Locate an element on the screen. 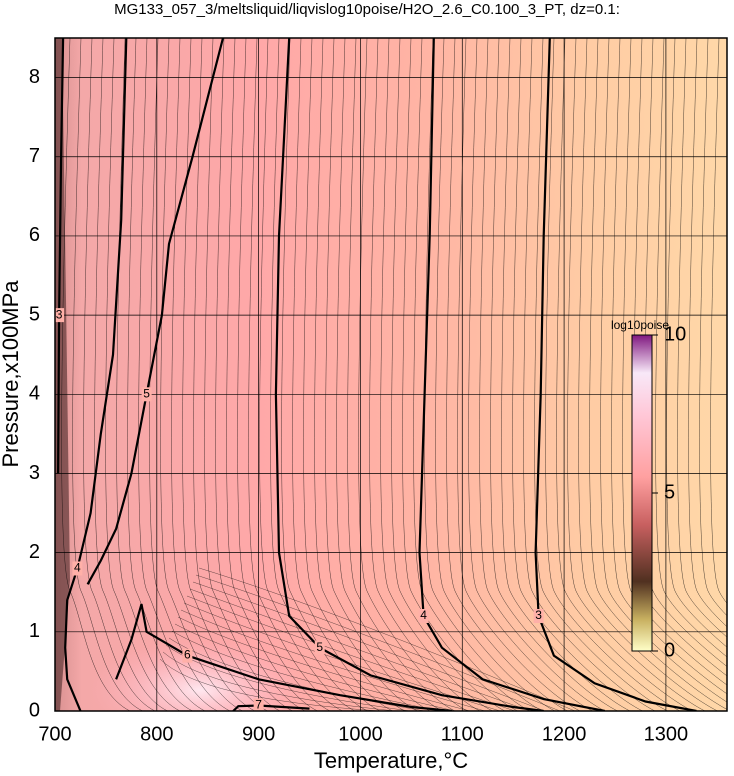 The height and width of the screenshot is (776, 734). contour-label: 6 is located at coordinates (187, 655).